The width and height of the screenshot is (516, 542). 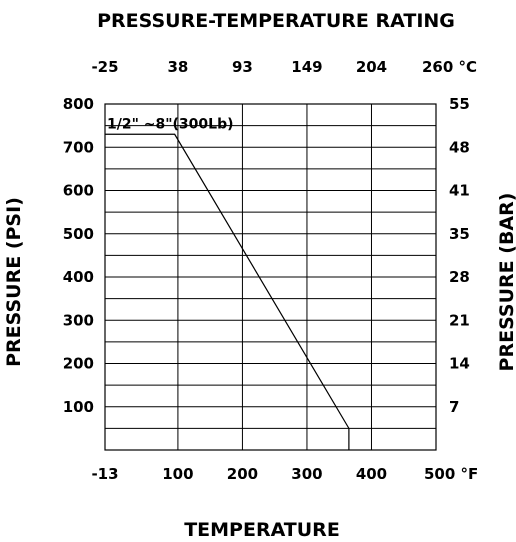 What do you see at coordinates (306, 474) in the screenshot?
I see `x-tick-bottom-label: 300` at bounding box center [306, 474].